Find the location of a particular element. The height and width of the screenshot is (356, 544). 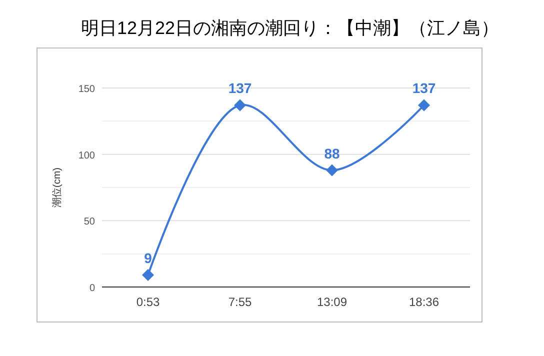

y-tick-label: 0 is located at coordinates (92, 288).